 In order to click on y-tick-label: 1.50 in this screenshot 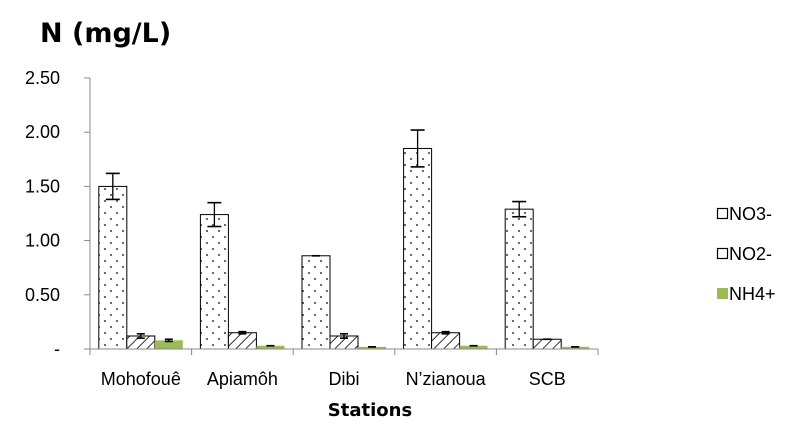, I will do `click(42, 186)`.